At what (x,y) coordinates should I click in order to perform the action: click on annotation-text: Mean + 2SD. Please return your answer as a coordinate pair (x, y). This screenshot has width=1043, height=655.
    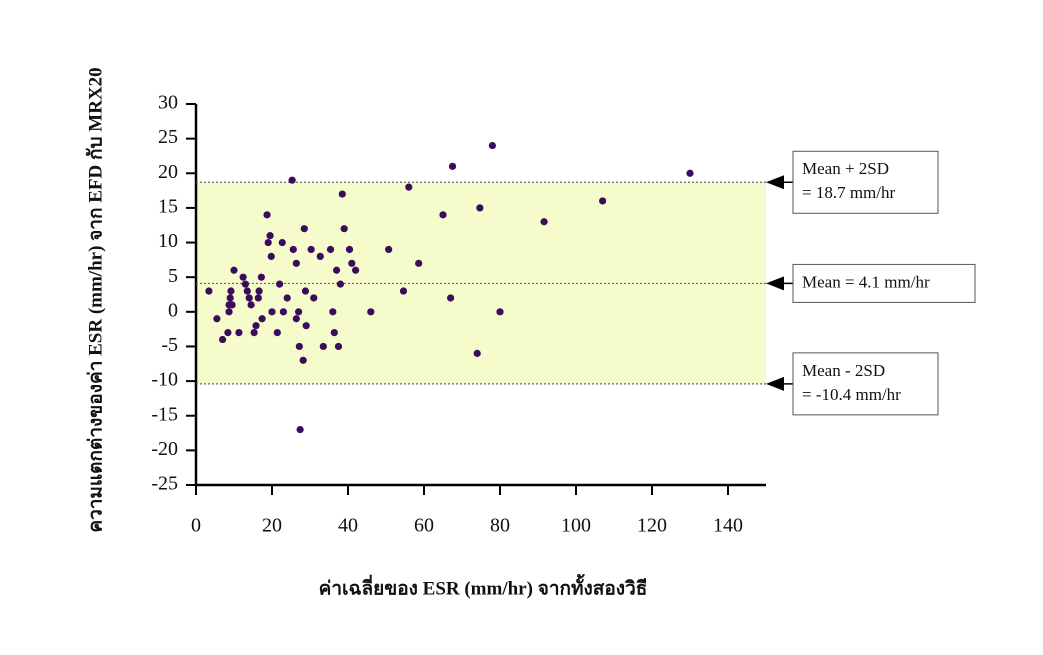
    Looking at the image, I should click on (845, 168).